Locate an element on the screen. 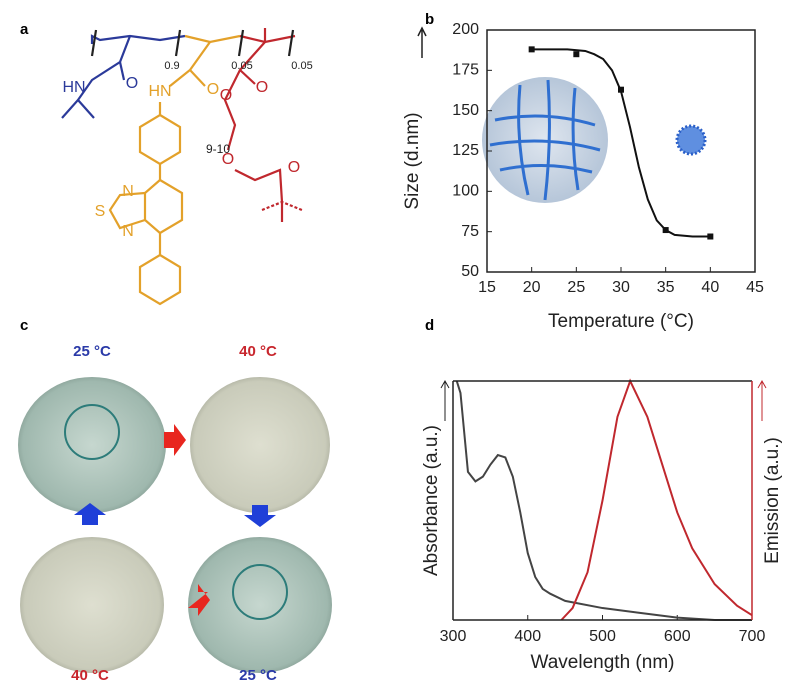 This screenshot has width=794, height=688. y-axis-label: Absorbance (a.u.) is located at coordinates (431, 500).